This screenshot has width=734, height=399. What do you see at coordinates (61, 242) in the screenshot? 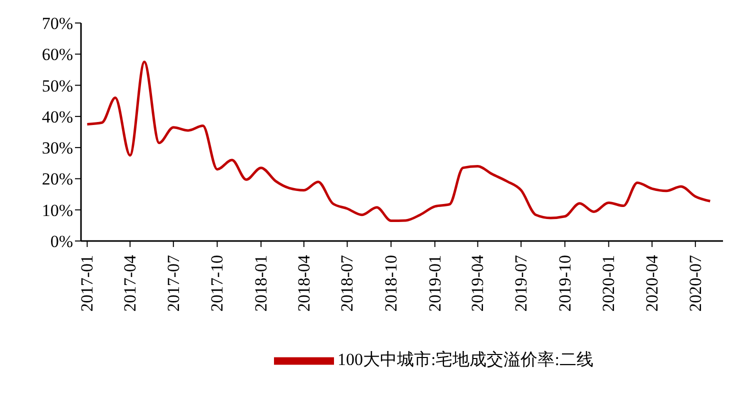
I see `y-tick-label: 0%` at bounding box center [61, 242].